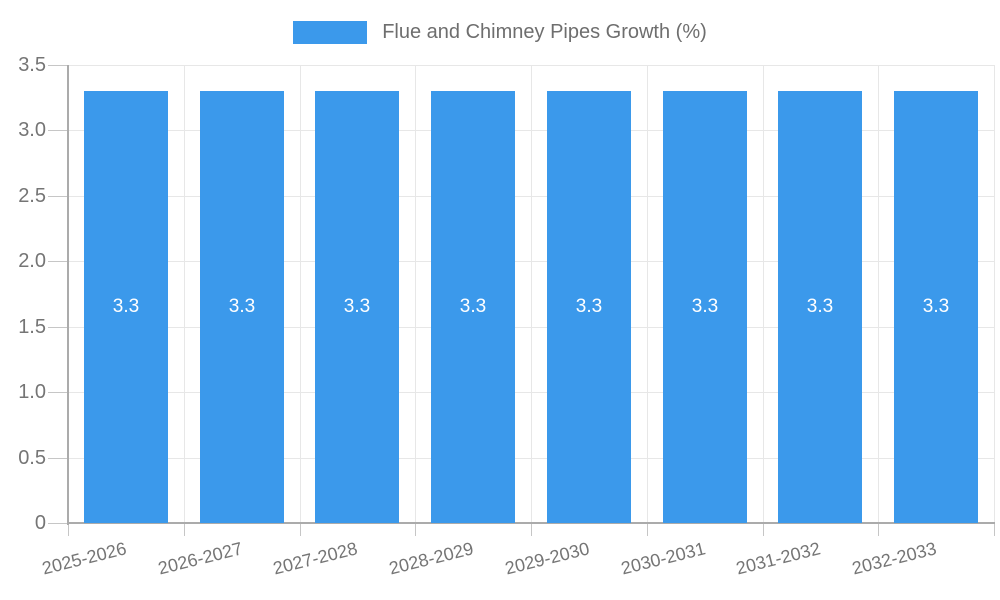 The height and width of the screenshot is (600, 1000). I want to click on y-axis-tick-label: 1.5, so click(32, 327).